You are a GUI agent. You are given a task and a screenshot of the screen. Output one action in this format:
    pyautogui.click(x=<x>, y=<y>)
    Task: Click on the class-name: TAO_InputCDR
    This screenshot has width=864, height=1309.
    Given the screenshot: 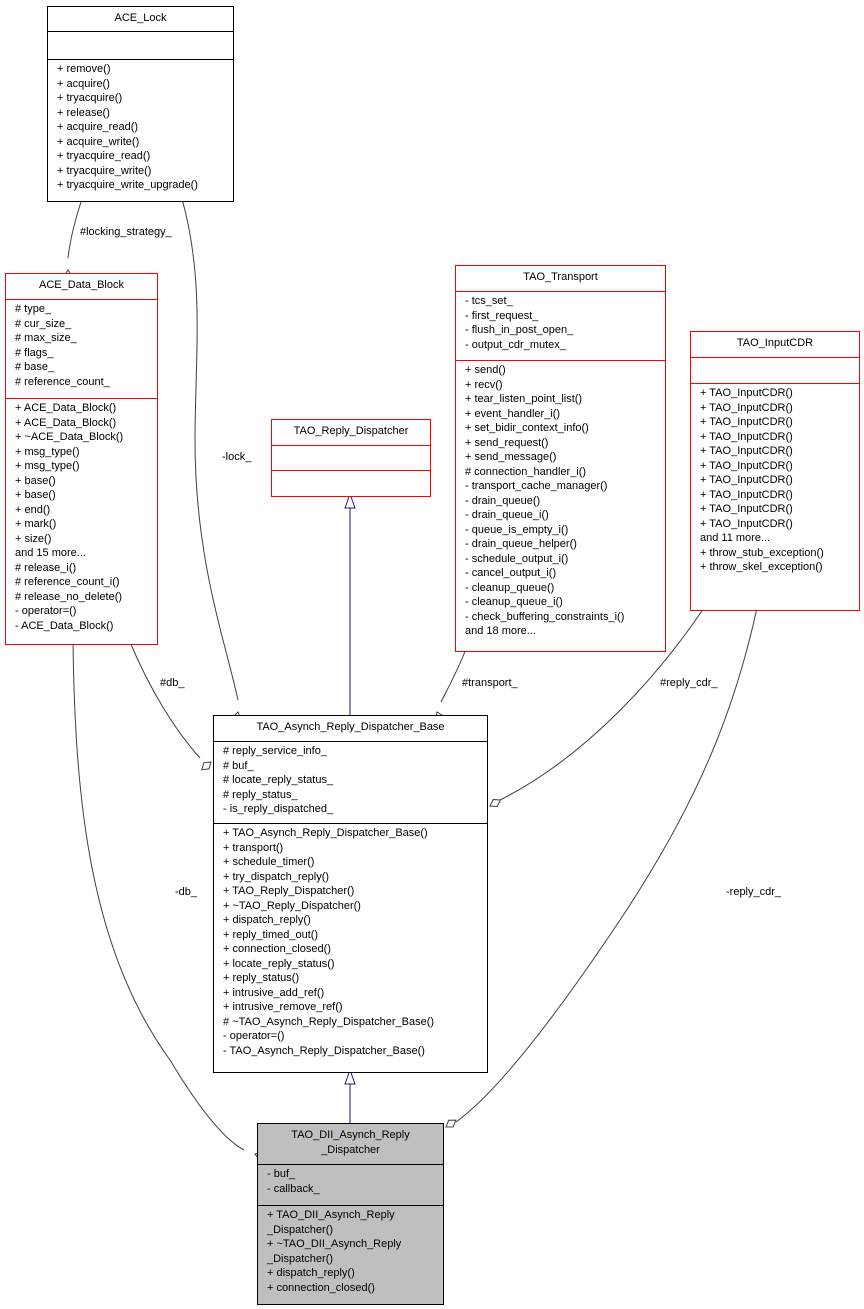 What is the action you would take?
    pyautogui.click(x=775, y=343)
    